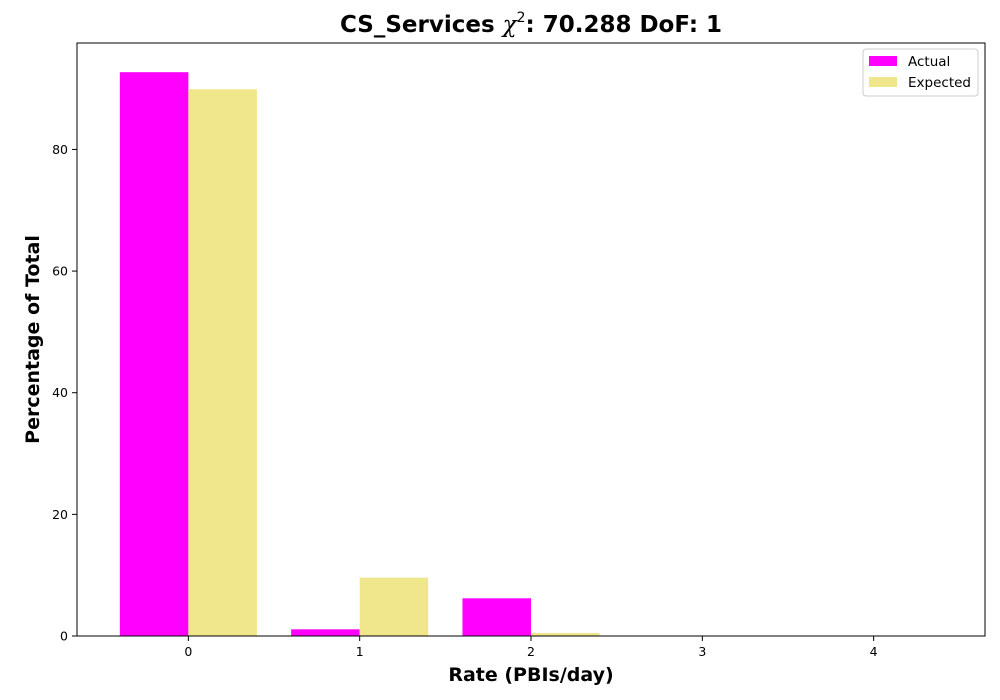 The height and width of the screenshot is (700, 1000). What do you see at coordinates (60, 514) in the screenshot?
I see `y-tick-label: 20` at bounding box center [60, 514].